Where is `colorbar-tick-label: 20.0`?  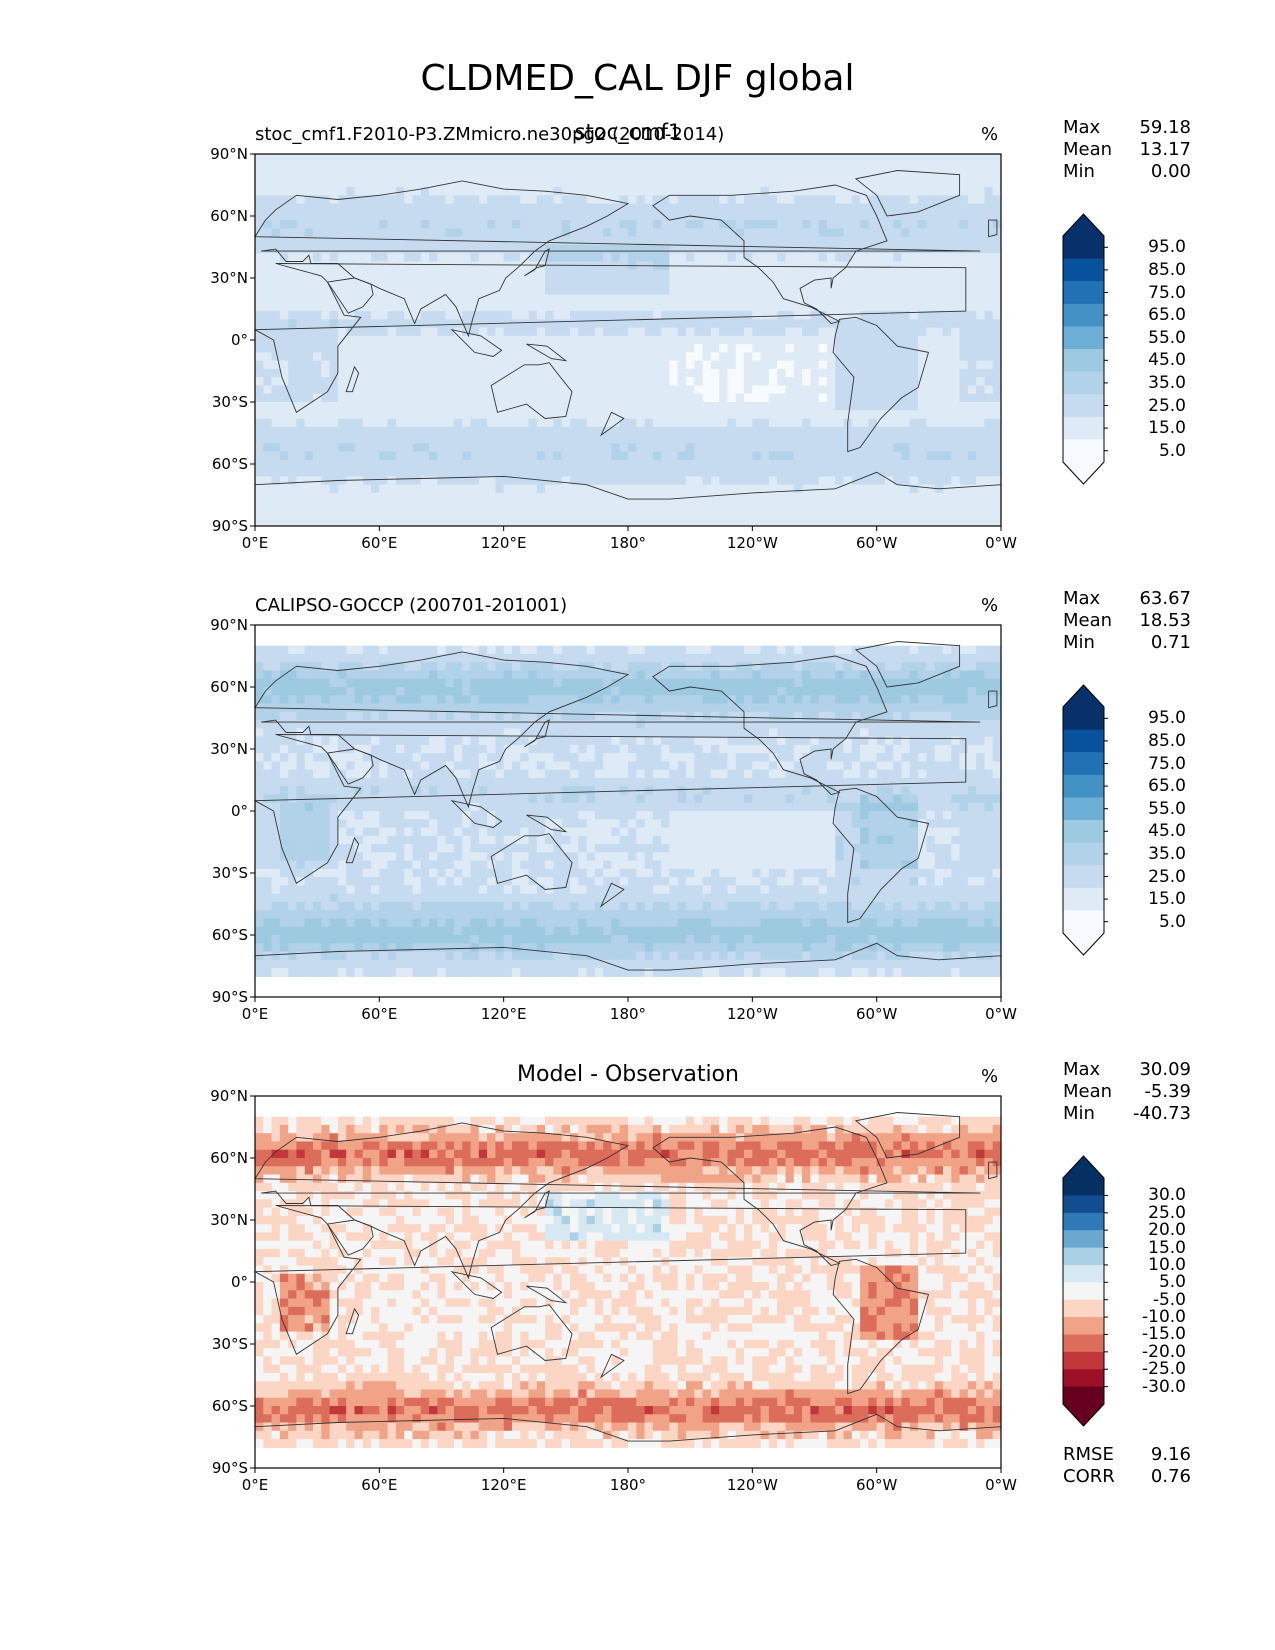
colorbar-tick-label: 20.0 is located at coordinates (1167, 1230).